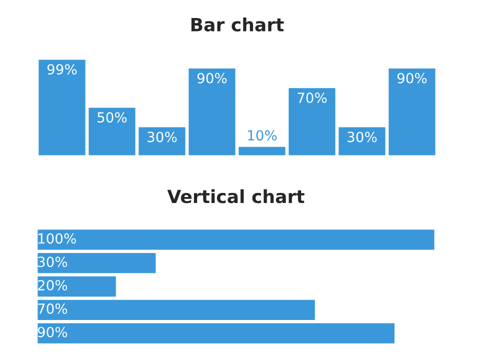  What do you see at coordinates (112, 117) in the screenshot?
I see `data-label: 50%` at bounding box center [112, 117].